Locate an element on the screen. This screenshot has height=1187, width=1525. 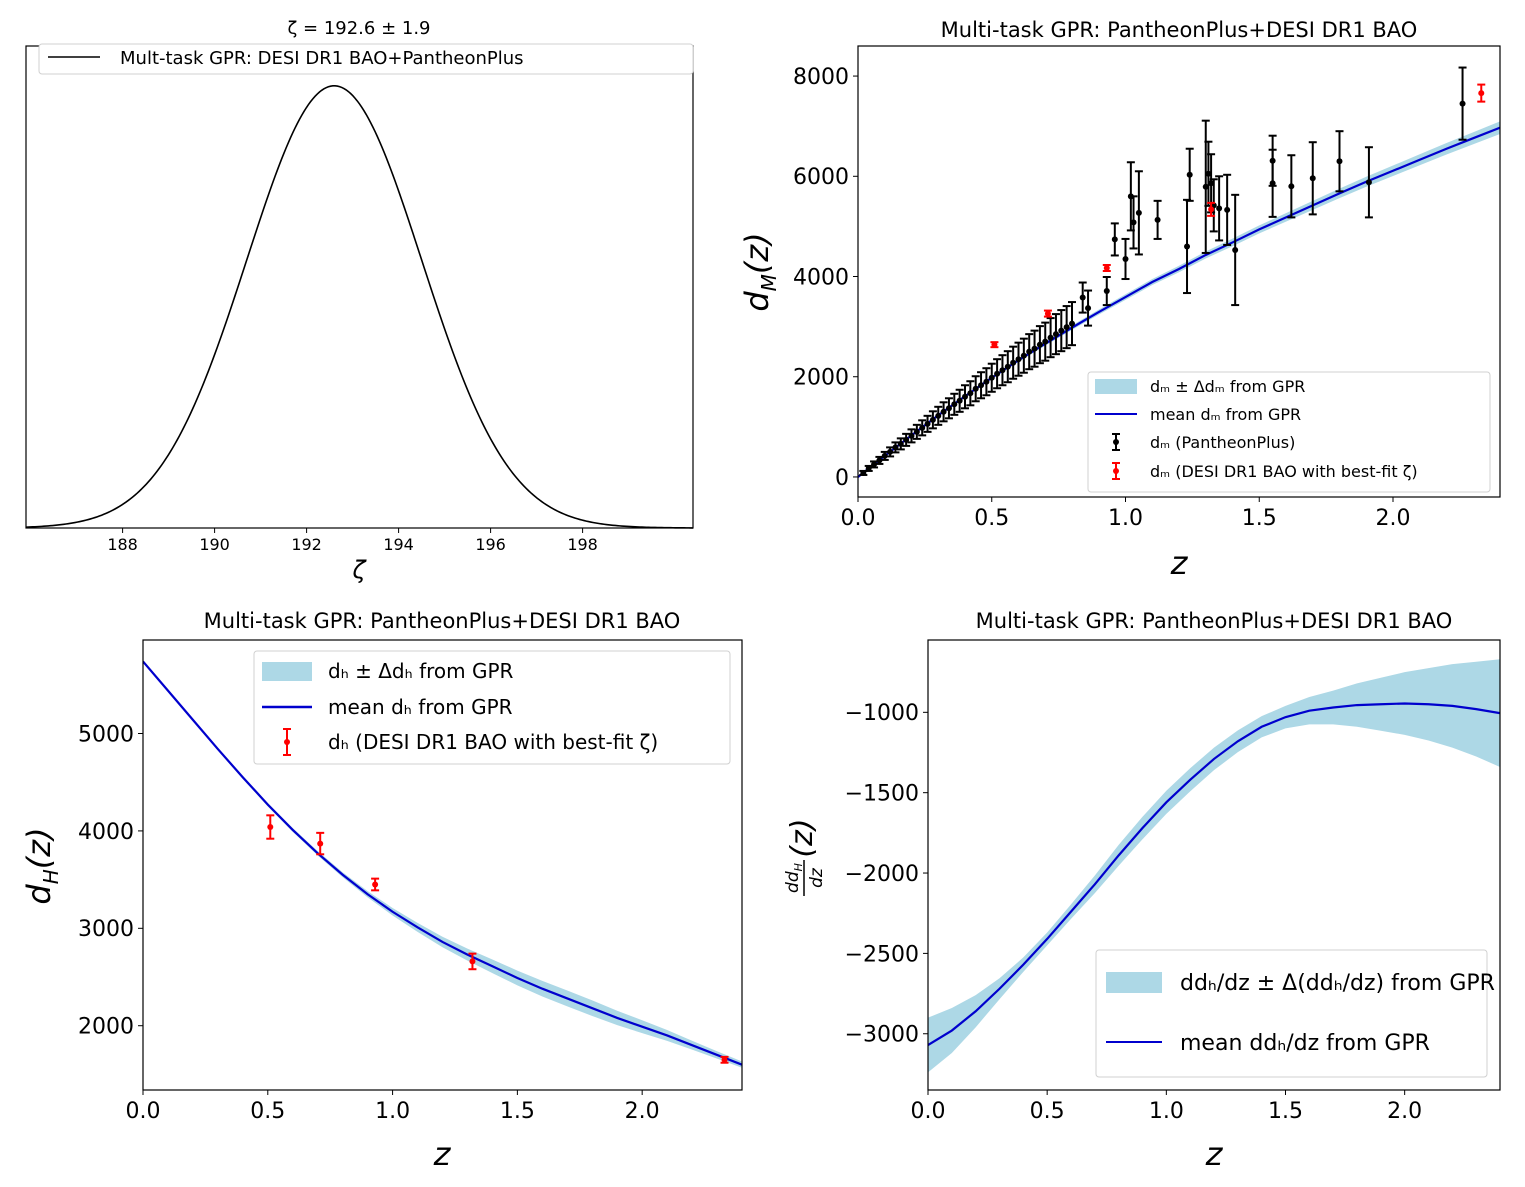
legend-label: mean dₘ from GPR is located at coordinates (1225, 414).